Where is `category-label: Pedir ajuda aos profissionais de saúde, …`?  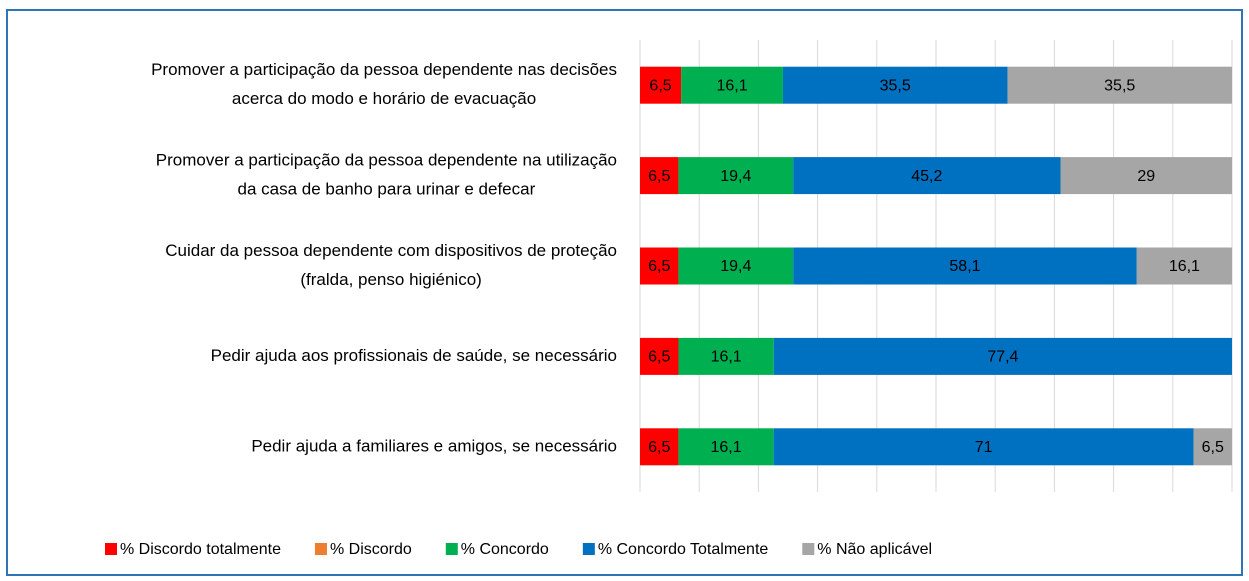 category-label: Pedir ajuda aos profissionais de saúde, … is located at coordinates (414, 355).